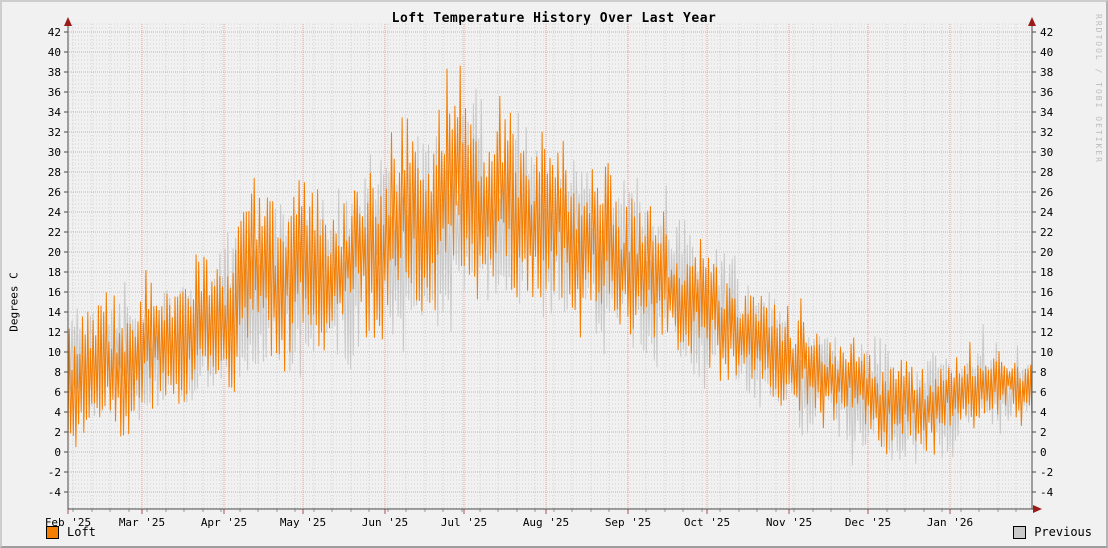 This screenshot has width=1108, height=548. I want to click on x-axis-tick-label: May '25, so click(303, 522).